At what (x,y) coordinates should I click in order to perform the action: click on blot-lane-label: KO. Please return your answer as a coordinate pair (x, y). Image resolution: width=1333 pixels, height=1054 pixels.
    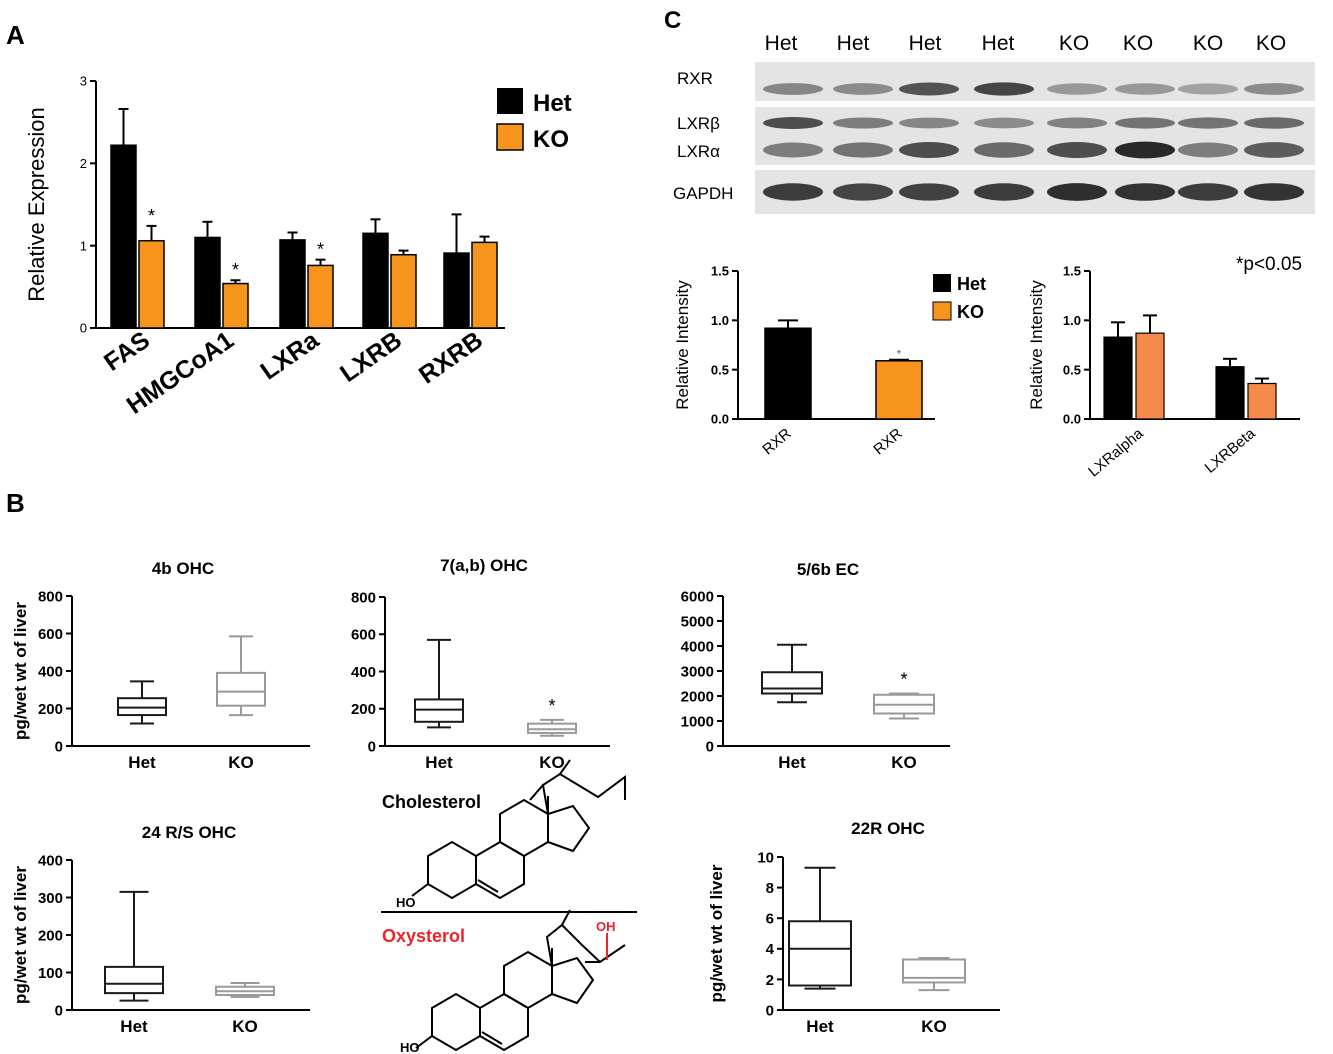
    Looking at the image, I should click on (1138, 43).